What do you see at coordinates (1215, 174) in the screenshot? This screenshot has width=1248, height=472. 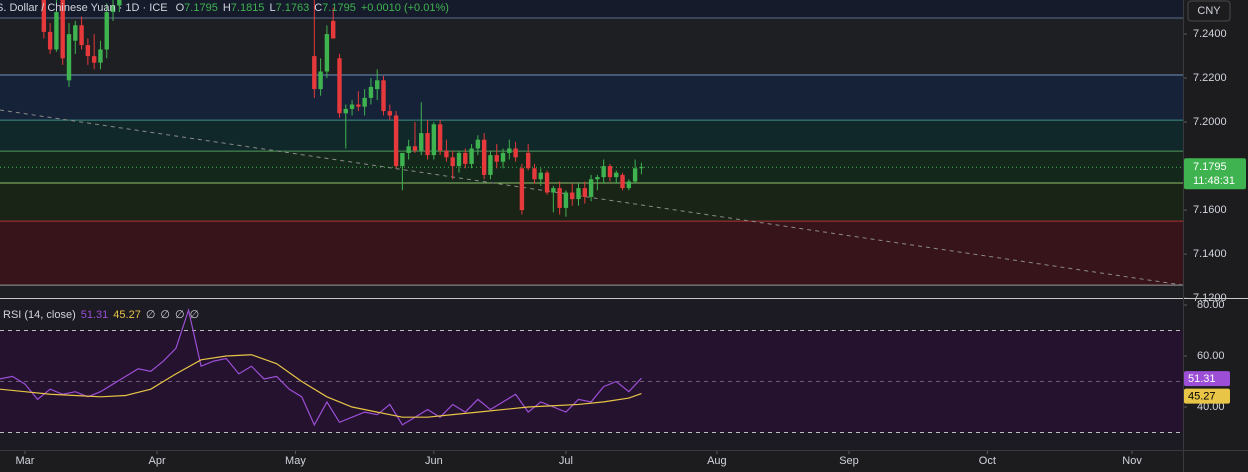 I see `last-price-box` at bounding box center [1215, 174].